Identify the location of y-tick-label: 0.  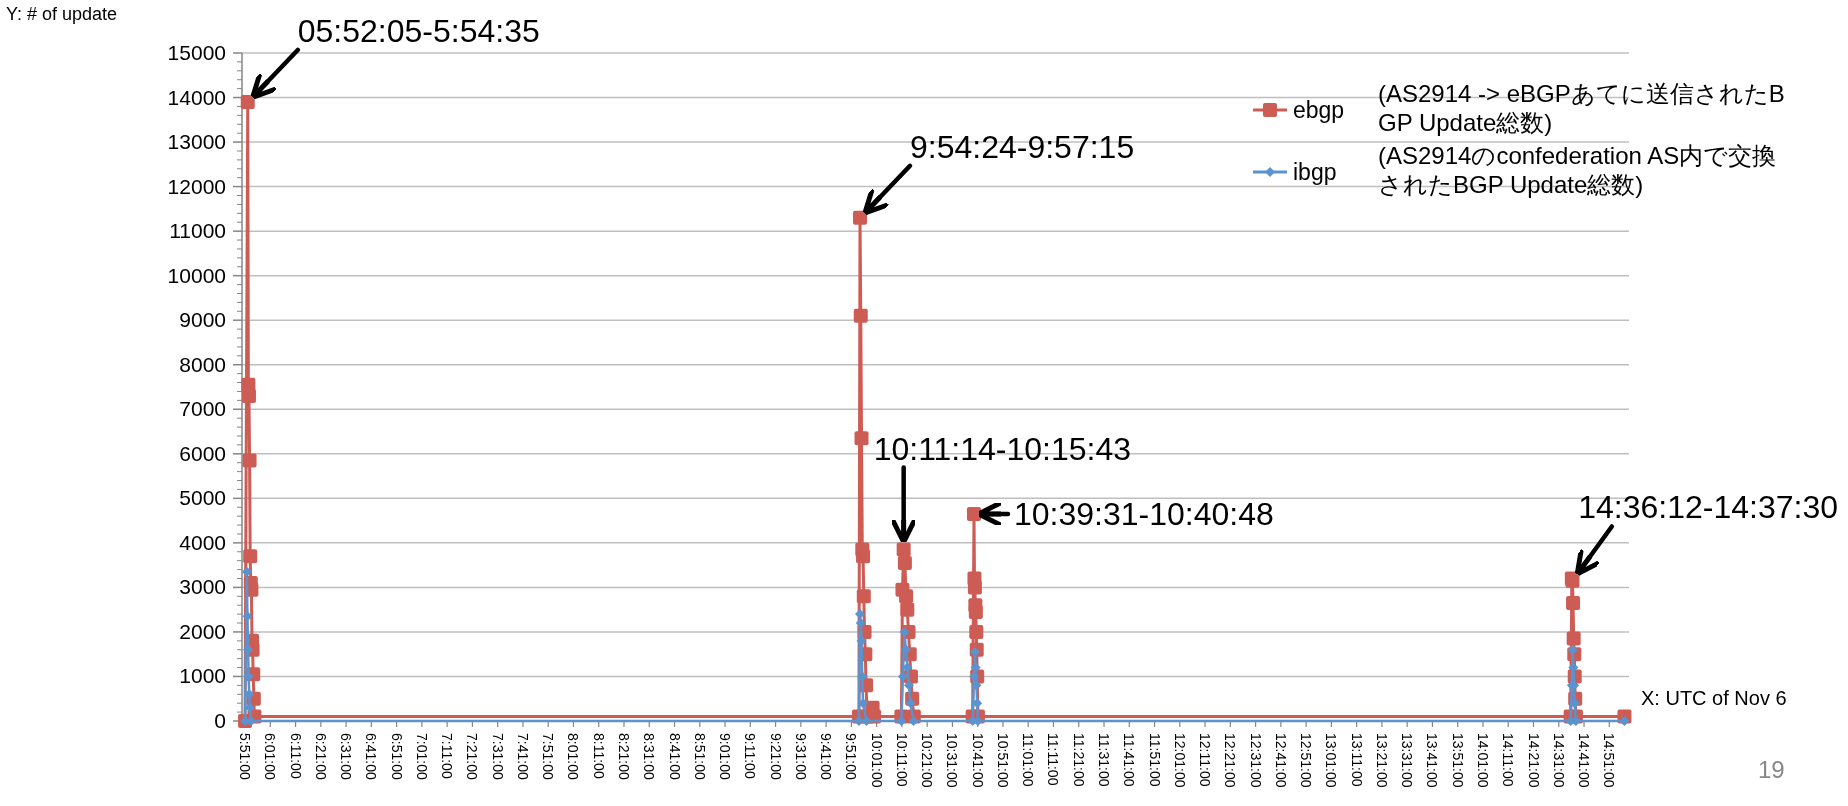
(220, 720).